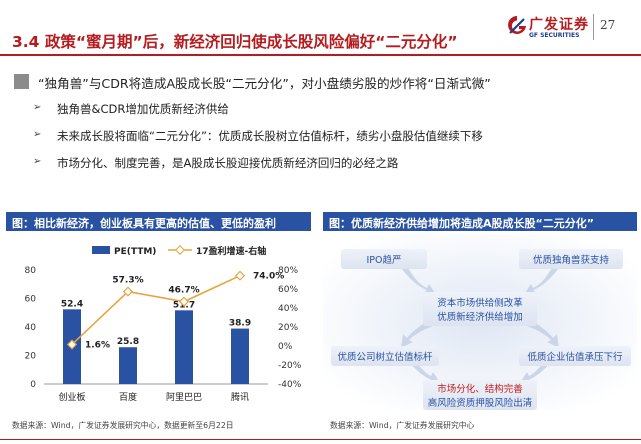 Image resolution: width=641 pixels, height=444 pixels. Describe the element at coordinates (480, 221) in the screenshot. I see `diagram-heading: 图：优质新经济供给增加将造成A股成长股“二元分化”` at that location.